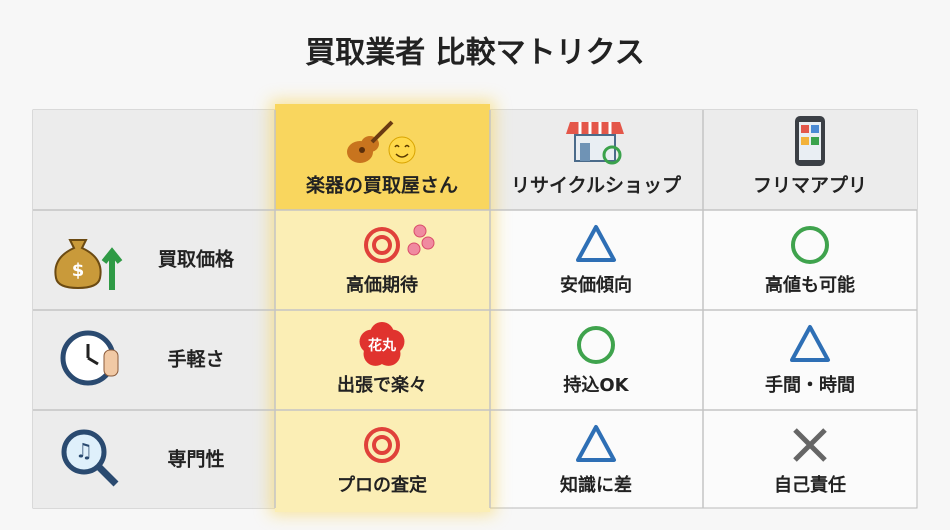 The width and height of the screenshot is (950, 530). Describe the element at coordinates (195, 359) in the screenshot. I see `row-label: 手軽さ` at that location.